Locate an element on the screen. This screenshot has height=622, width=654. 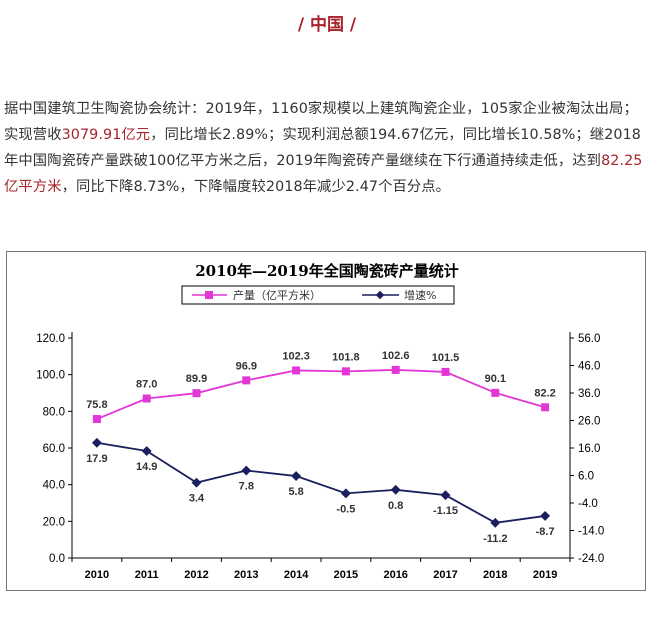
data-label-output: 102.3 is located at coordinates (296, 356).